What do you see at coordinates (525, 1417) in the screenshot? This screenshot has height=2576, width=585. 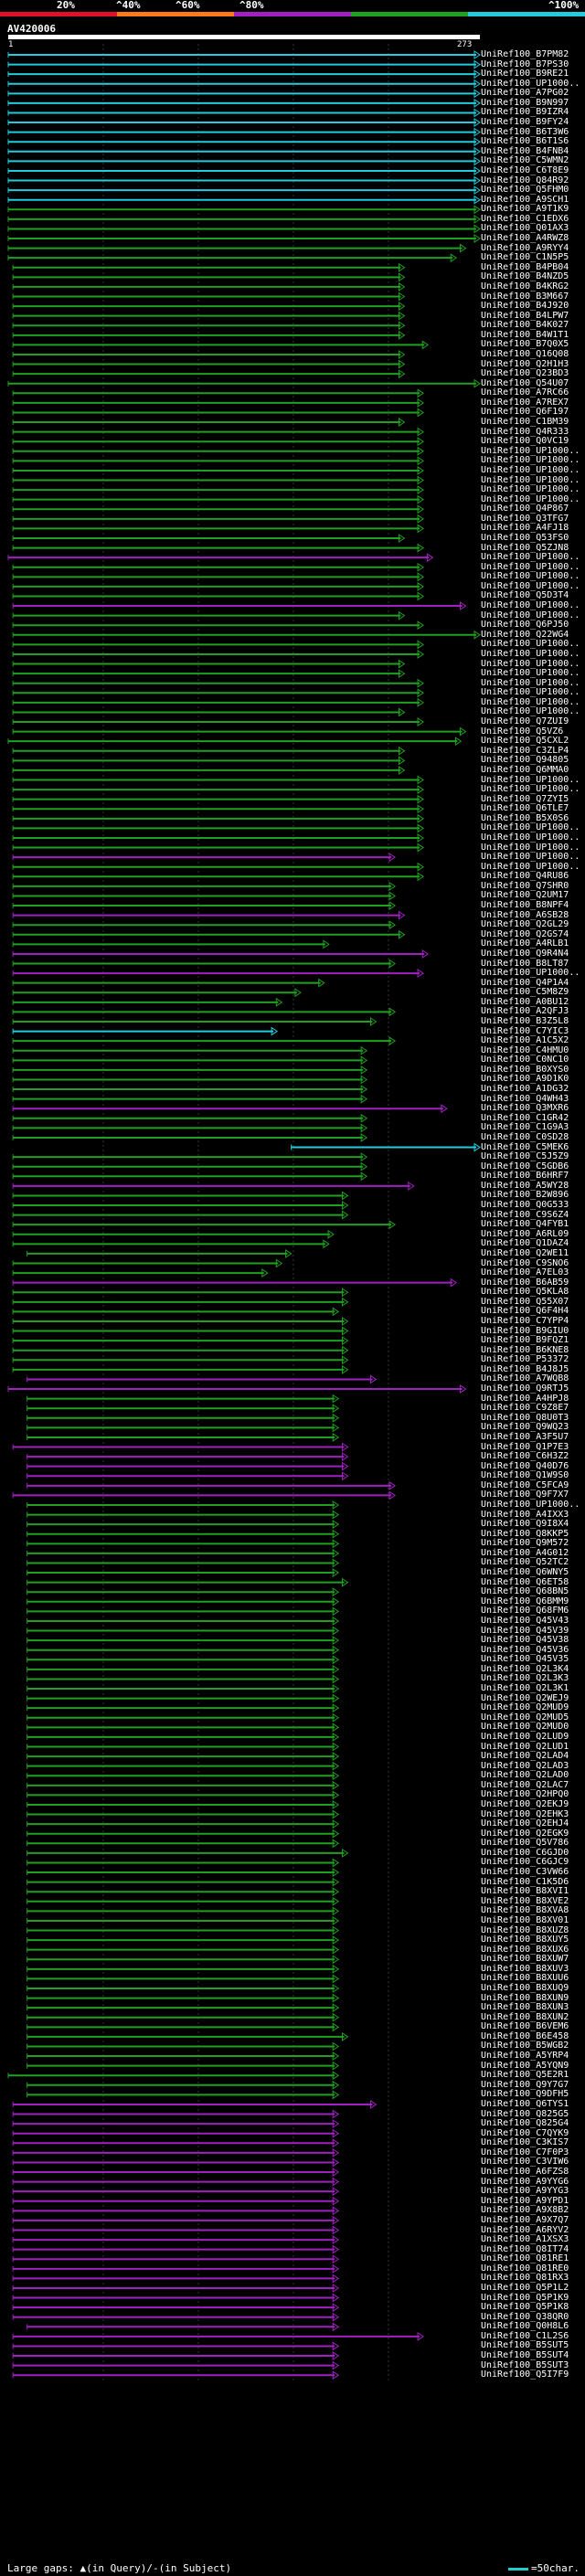 I see `hit-label: UniRef100_Q8U0T3` at bounding box center [525, 1417].